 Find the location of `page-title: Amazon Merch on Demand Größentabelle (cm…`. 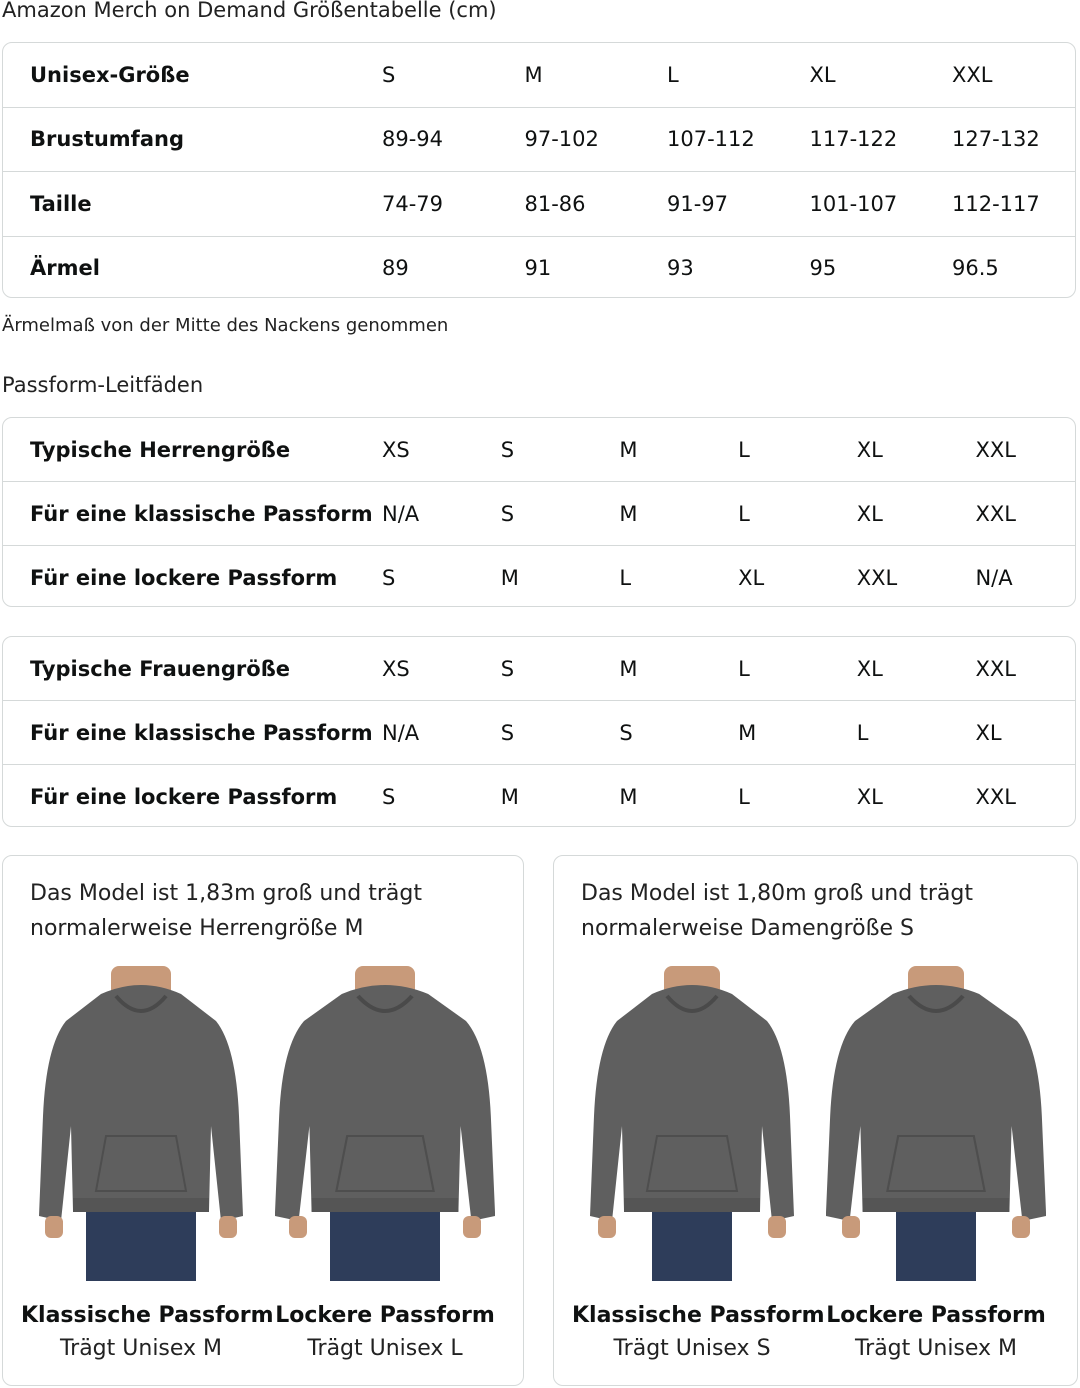

page-title: Amazon Merch on Demand Größentabelle (cm… is located at coordinates (249, 11).